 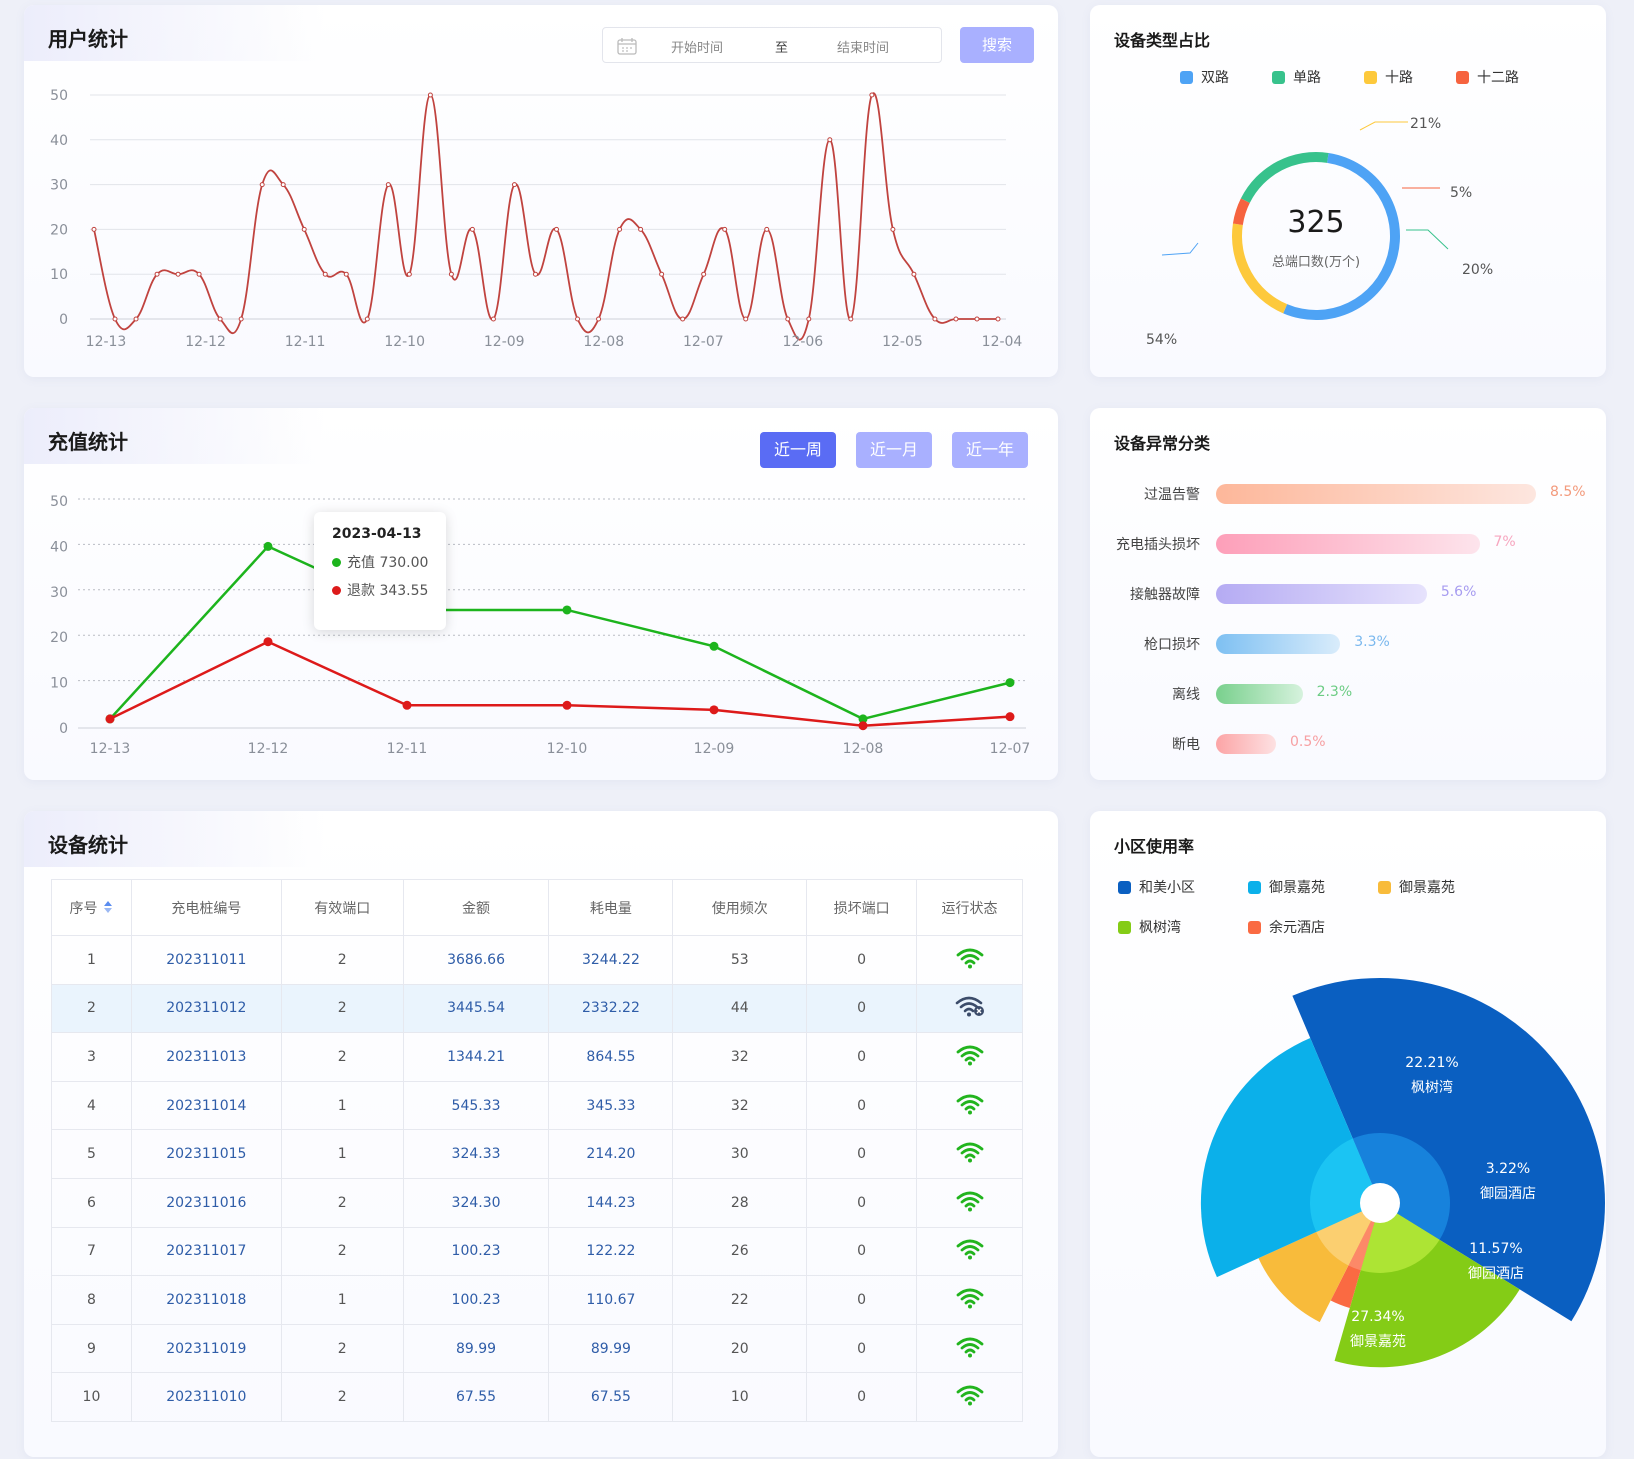 What do you see at coordinates (611, 1348) in the screenshot?
I see `cell-power: 89.99` at bounding box center [611, 1348].